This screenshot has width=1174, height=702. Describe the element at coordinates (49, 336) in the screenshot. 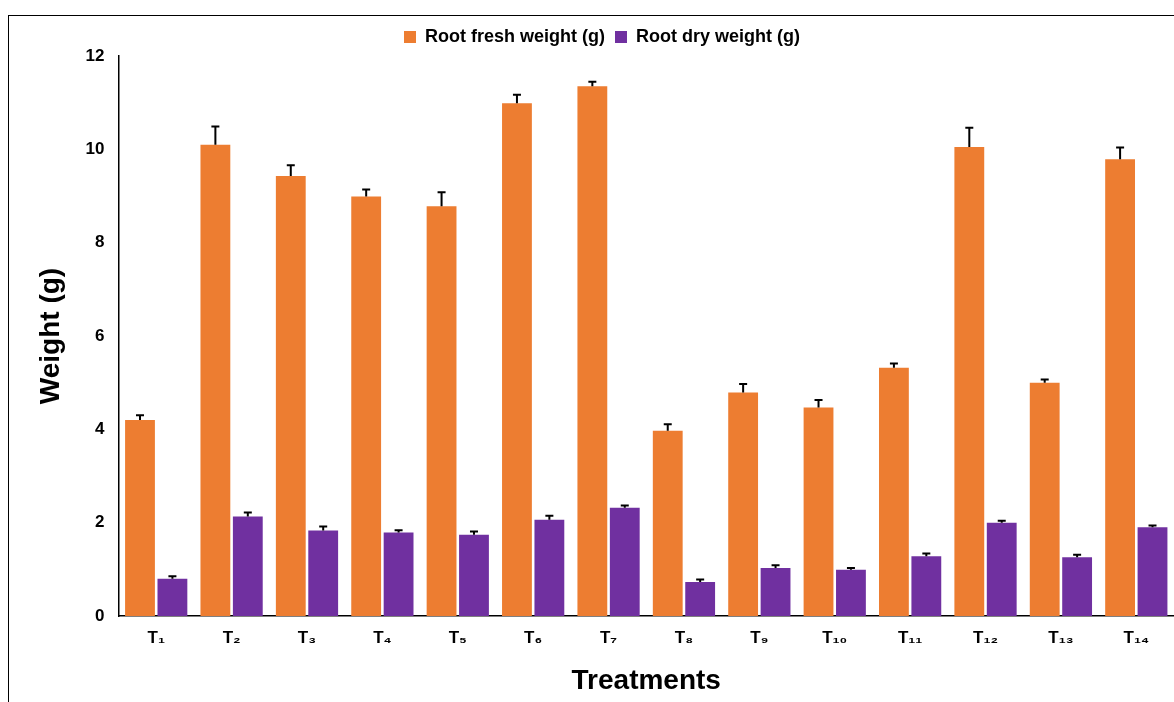

I see `y-axis-title: Weight (g)` at that location.